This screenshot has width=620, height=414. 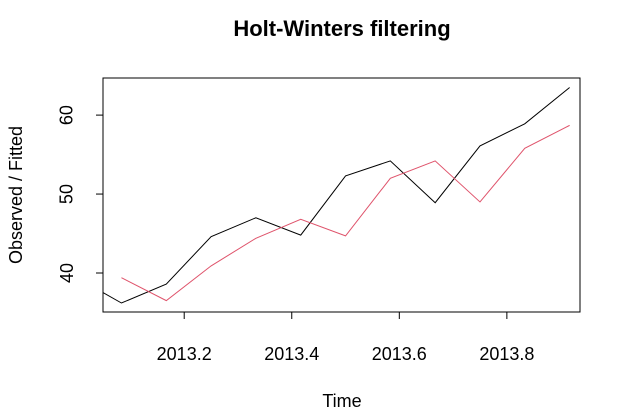 I want to click on y-tick-label: 40, so click(x=67, y=273).